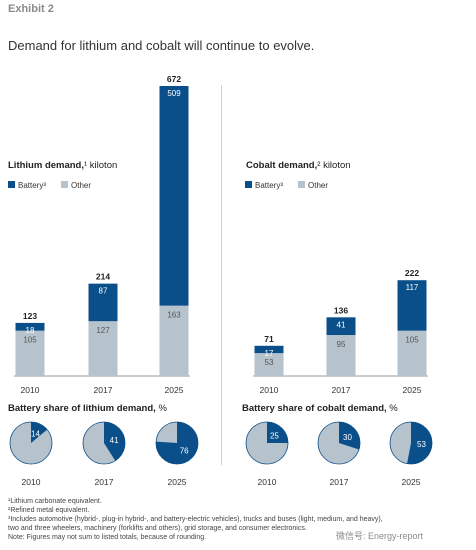 The image size is (476, 550). What do you see at coordinates (341, 355) in the screenshot?
I see `cobalt-bar-other-2017` at bounding box center [341, 355].